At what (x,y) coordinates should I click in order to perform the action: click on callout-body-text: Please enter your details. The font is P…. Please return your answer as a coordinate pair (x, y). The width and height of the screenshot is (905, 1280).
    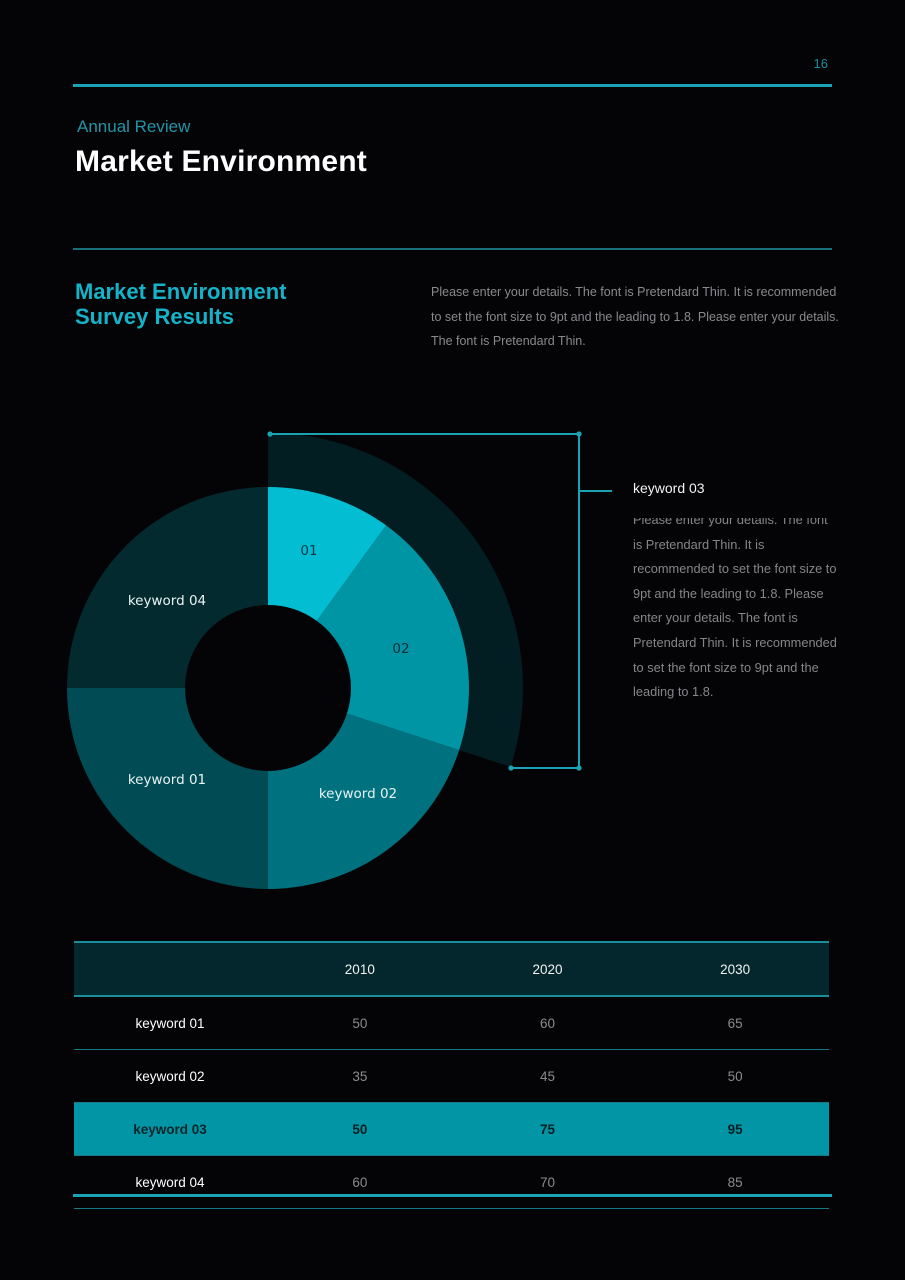
    Looking at the image, I should click on (735, 609).